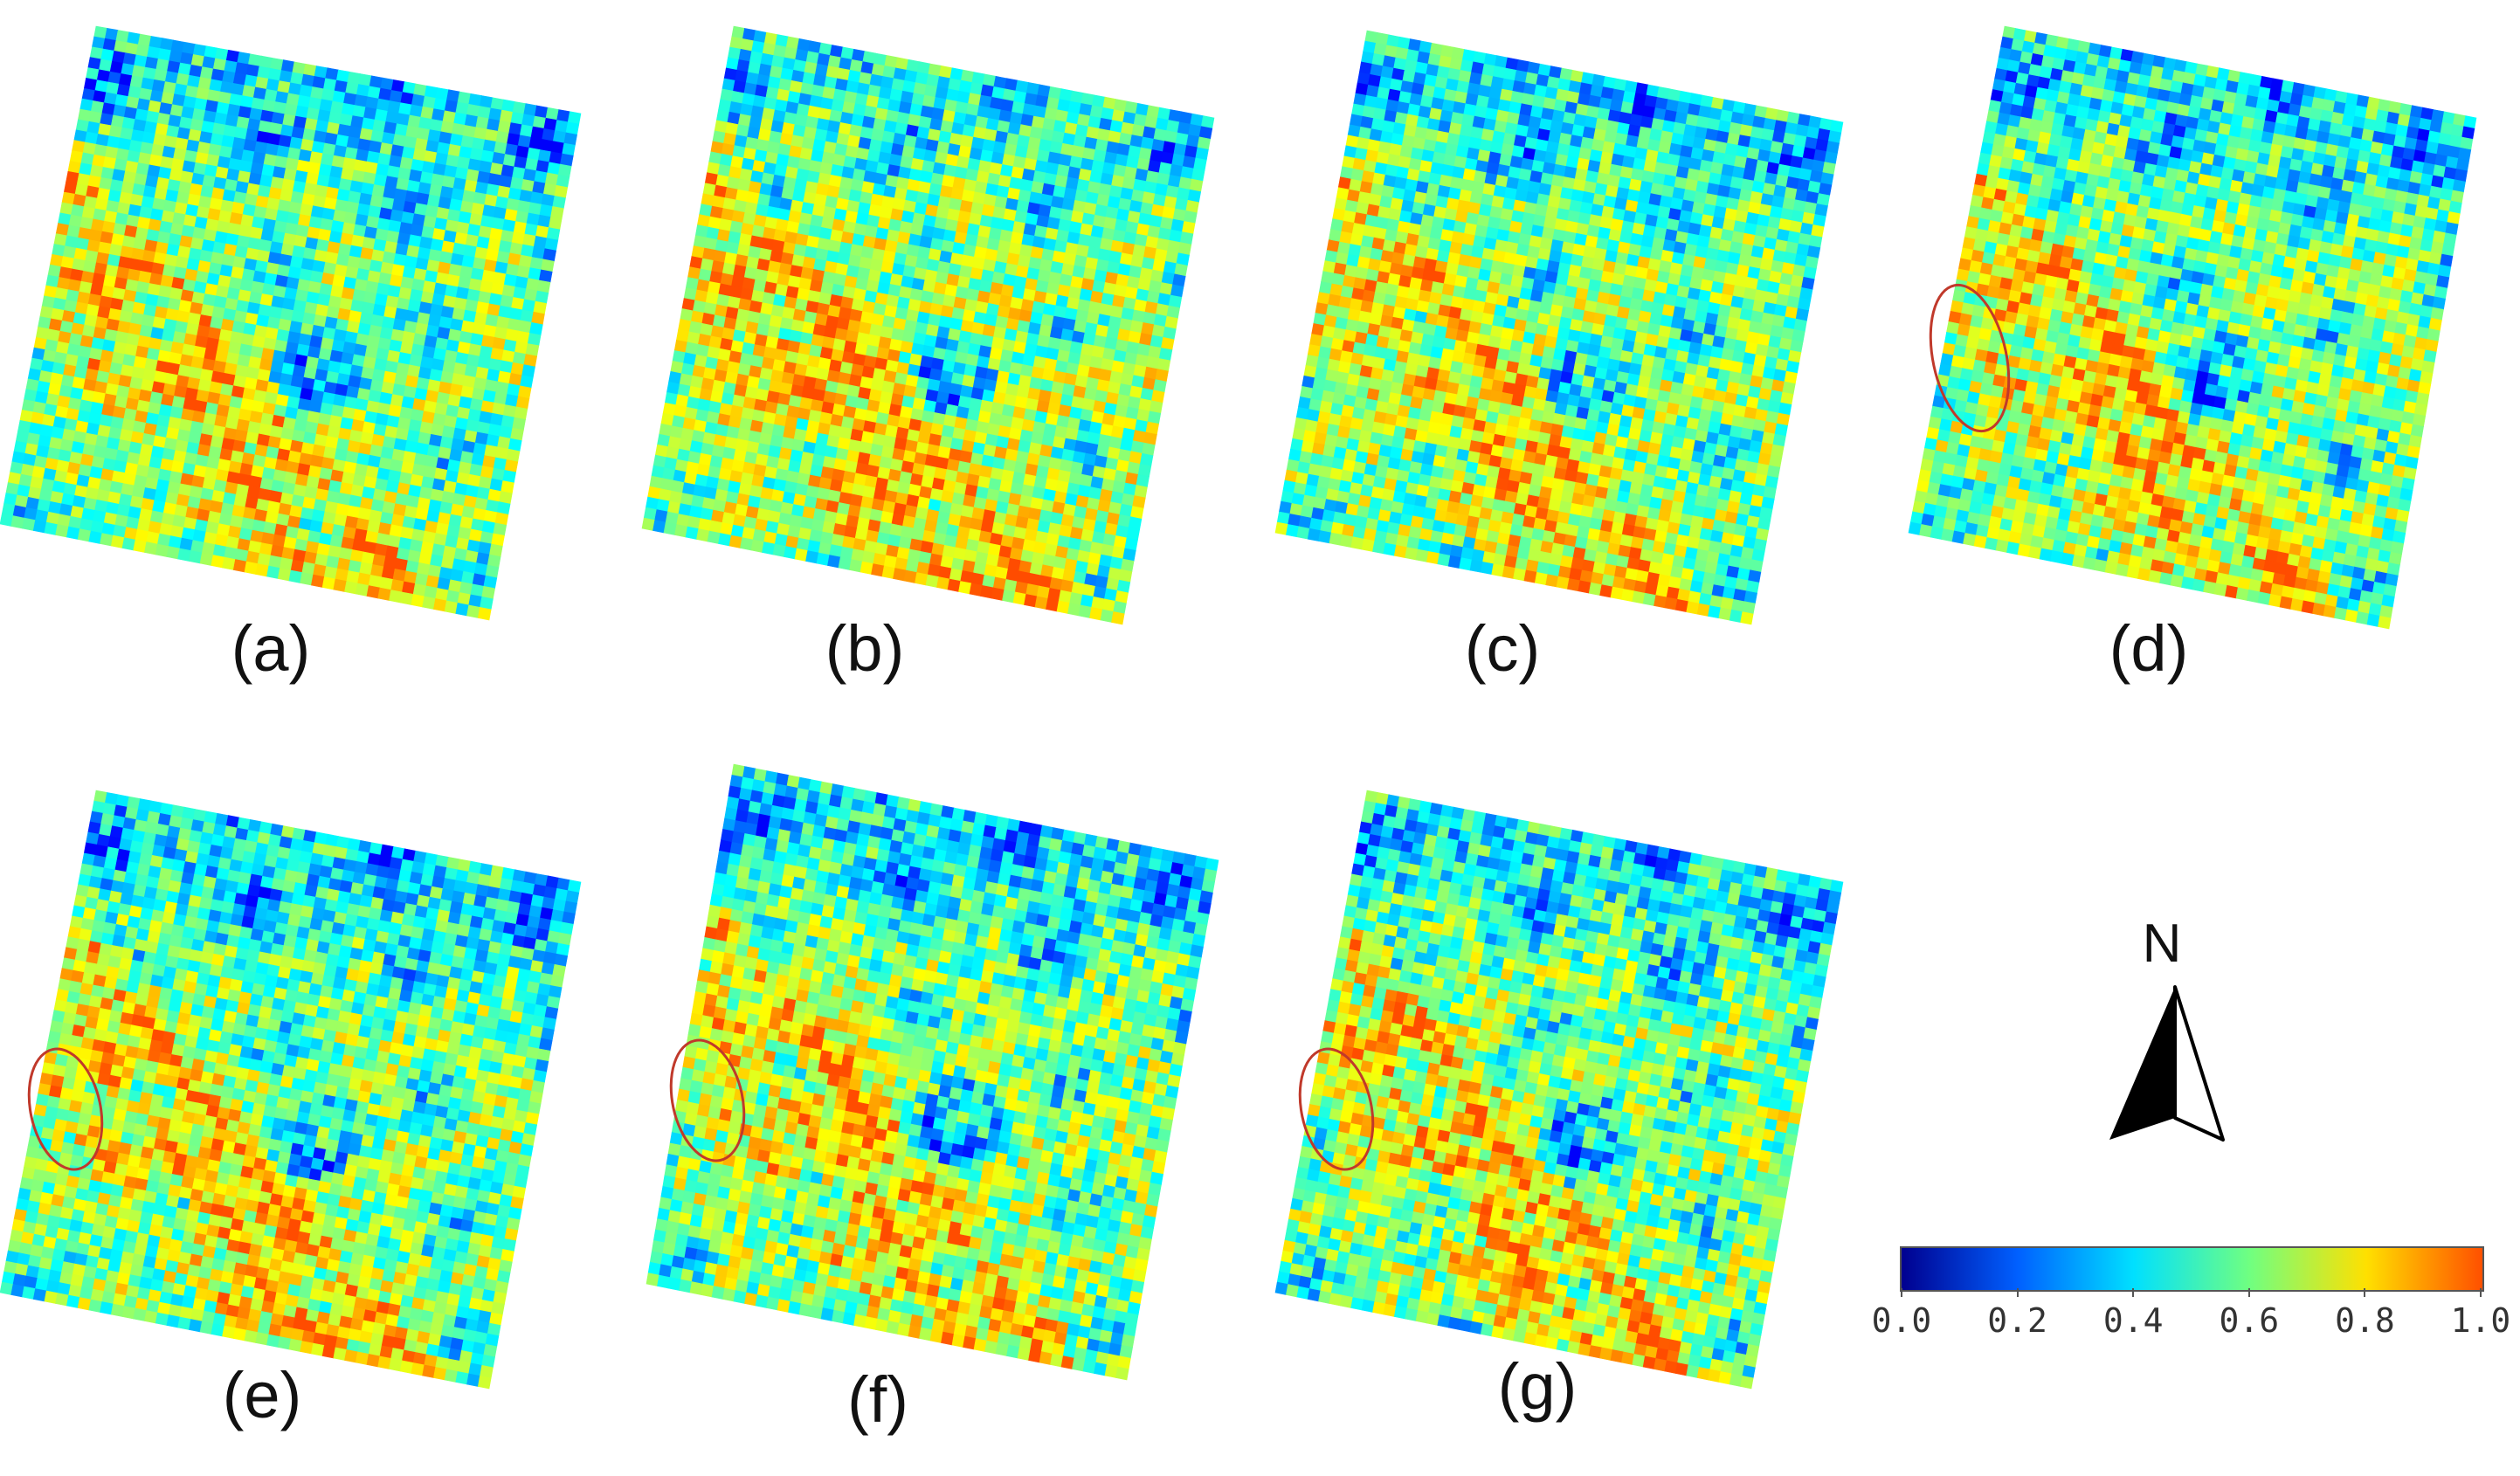 This screenshot has height=1476, width=2520. I want to click on colorbar, so click(2192, 1269).